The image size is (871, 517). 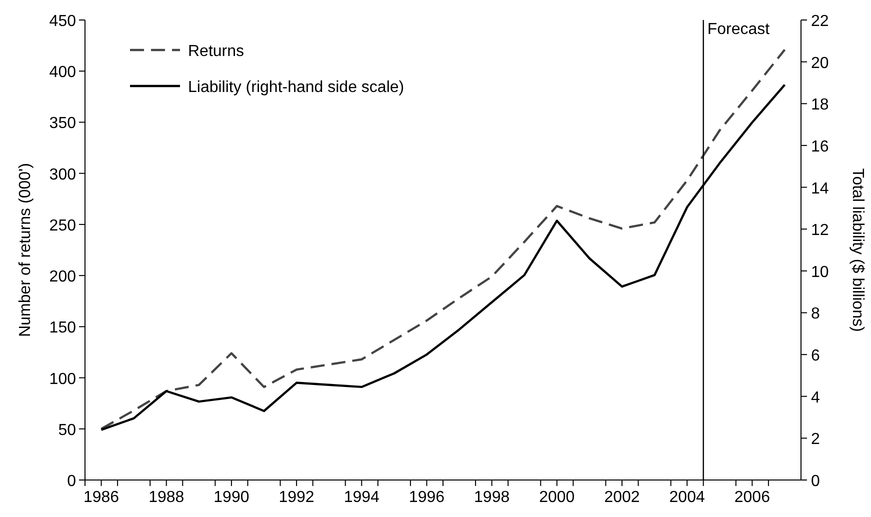 I want to click on x-tick-label: 2004, so click(x=687, y=497).